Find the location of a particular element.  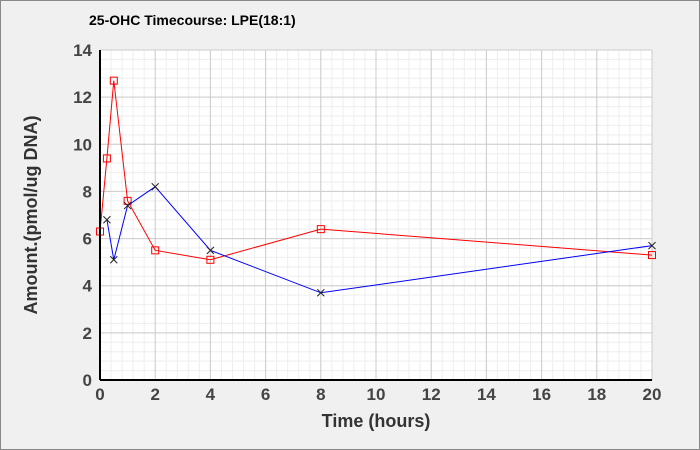

x-tick-label: 8 is located at coordinates (320, 394).